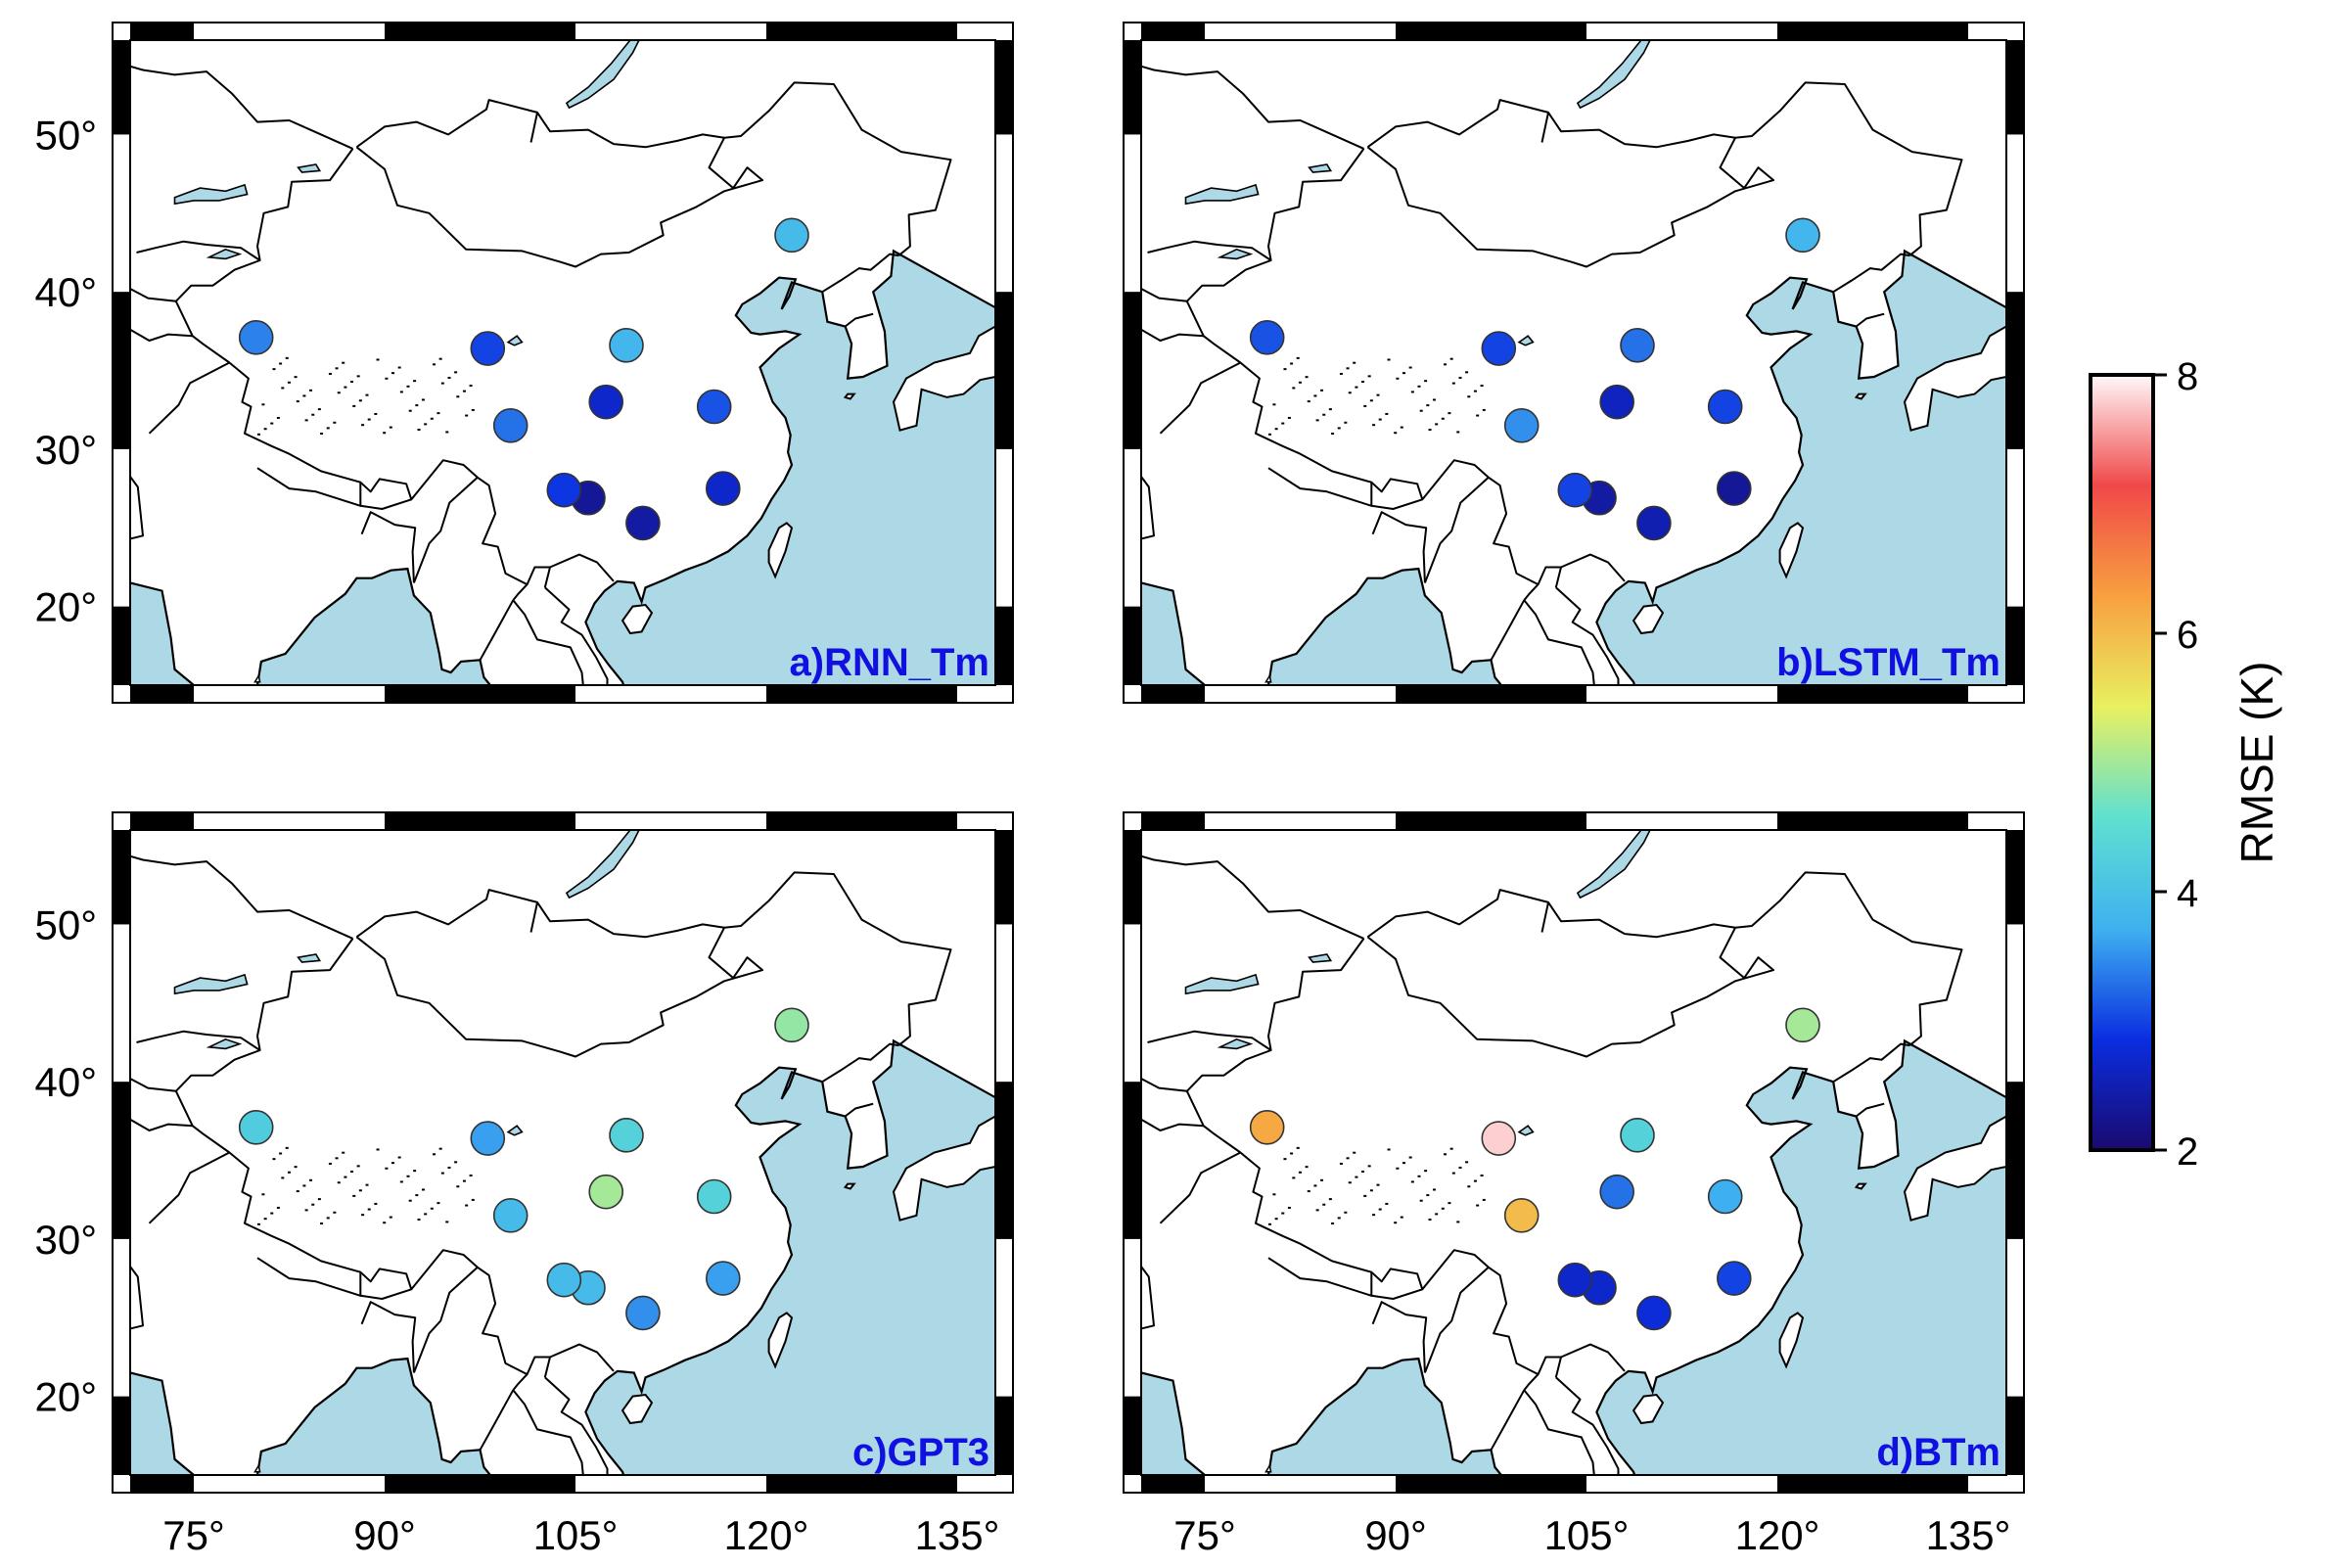  I want to click on lon-tick-label: 120°, so click(1777, 1535).